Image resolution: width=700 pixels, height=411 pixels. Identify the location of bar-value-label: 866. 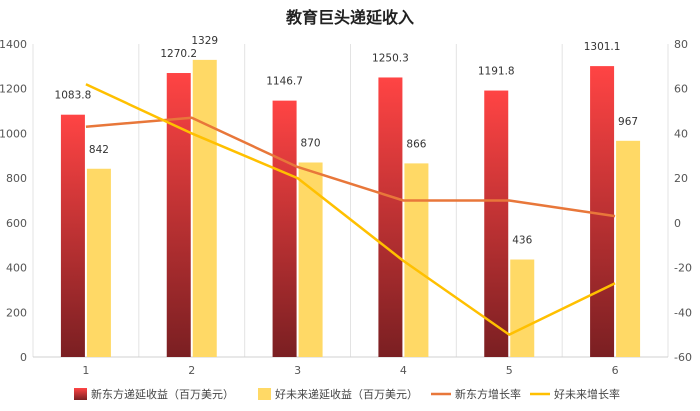
(416, 144).